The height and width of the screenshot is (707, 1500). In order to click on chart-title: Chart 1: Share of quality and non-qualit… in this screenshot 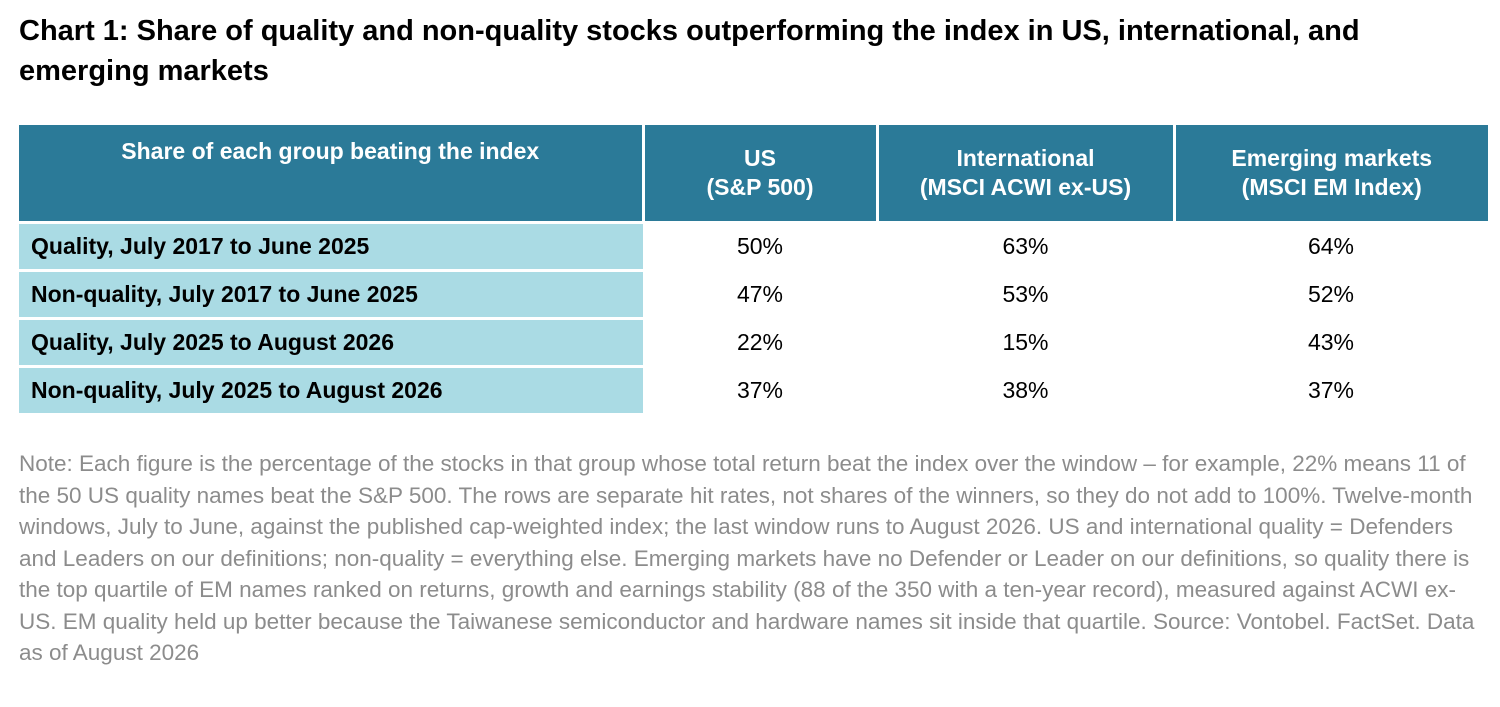, I will do `click(689, 51)`.